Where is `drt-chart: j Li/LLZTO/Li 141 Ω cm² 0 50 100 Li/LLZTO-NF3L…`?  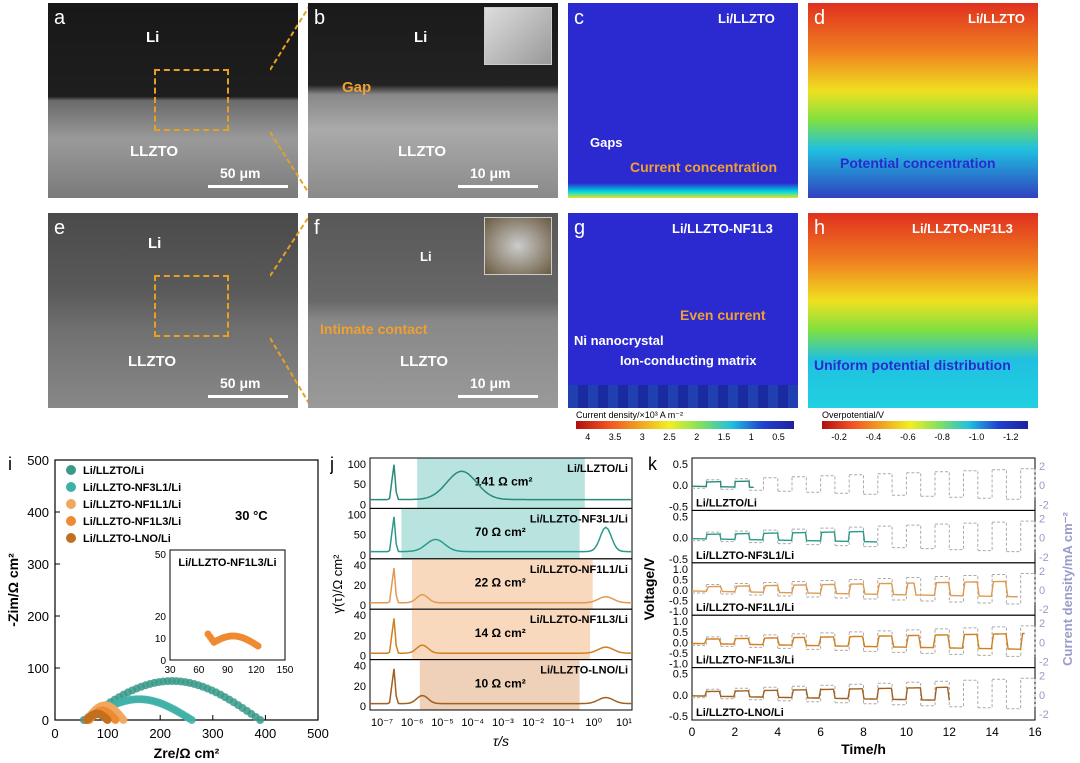
drt-chart: j Li/LLZTO/Li 141 Ω cm² 0 50 100 Li/LLZTO-NF3L… is located at coordinates (481, 601).